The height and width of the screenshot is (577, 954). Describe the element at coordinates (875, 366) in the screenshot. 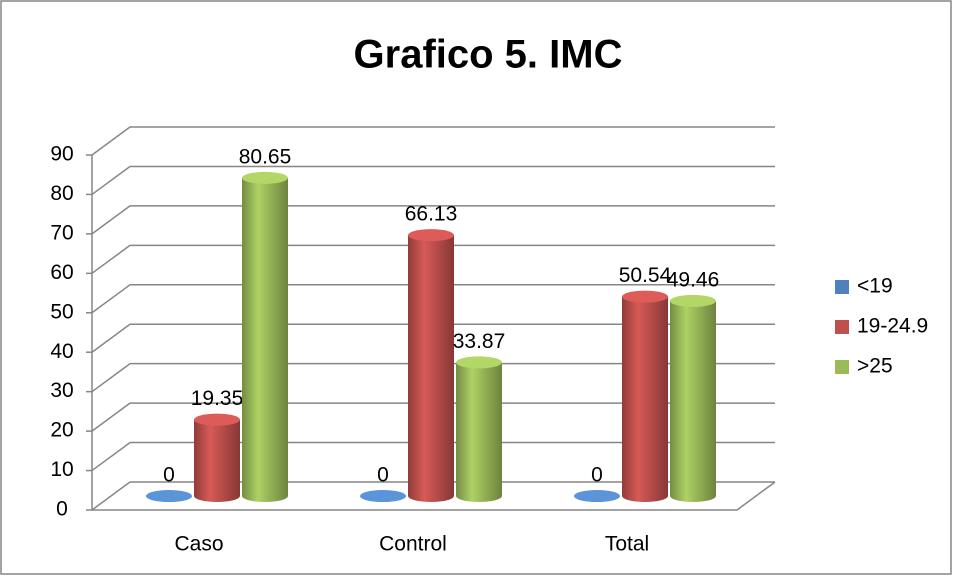

I see `legend-label: >25` at that location.